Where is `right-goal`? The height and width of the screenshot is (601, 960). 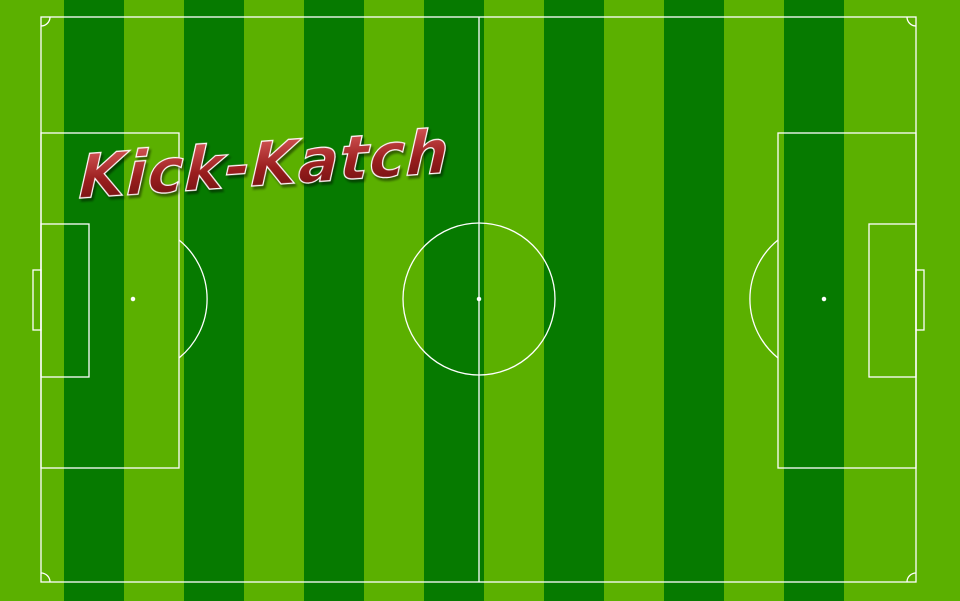
right-goal is located at coordinates (920, 300).